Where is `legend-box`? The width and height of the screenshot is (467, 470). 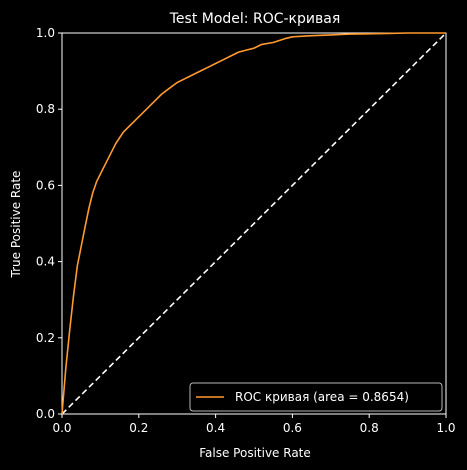 legend-box is located at coordinates (316, 397).